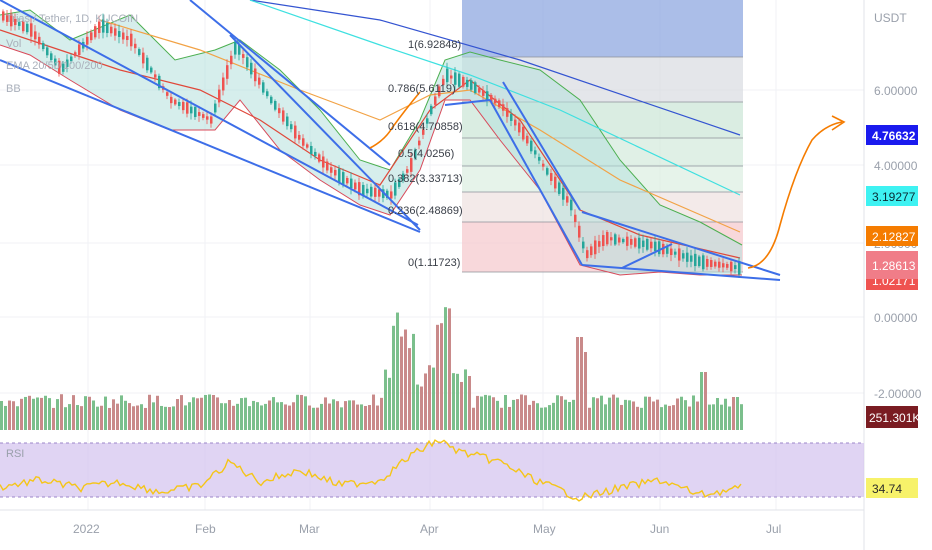  I want to click on time-label: Apr, so click(429, 529).